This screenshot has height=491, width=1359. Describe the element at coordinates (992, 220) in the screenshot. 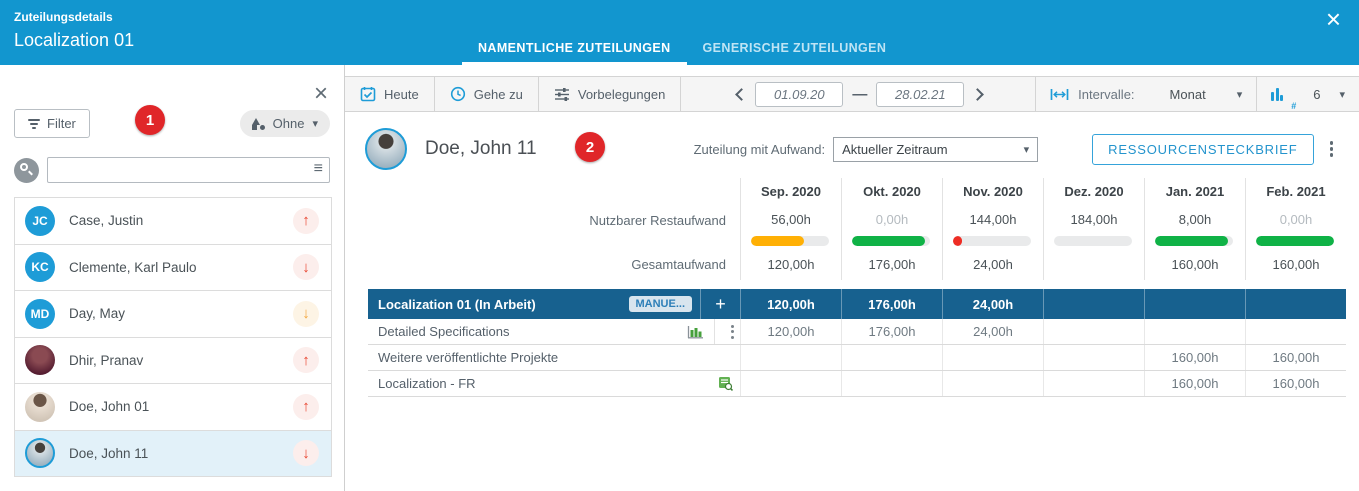

I see `remaining-effort-value: 144,00h` at that location.